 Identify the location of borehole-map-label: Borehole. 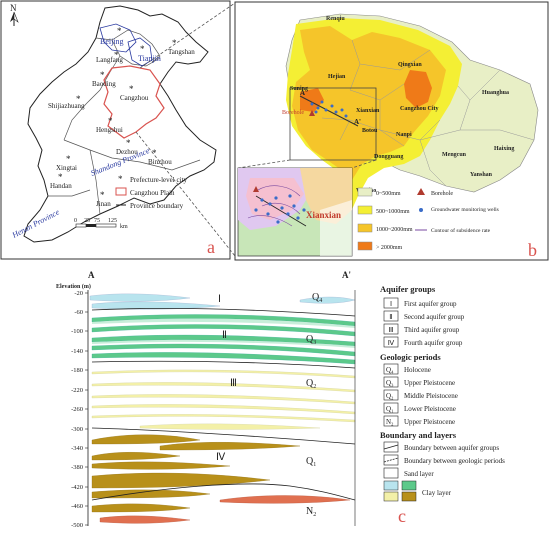
(293, 113).